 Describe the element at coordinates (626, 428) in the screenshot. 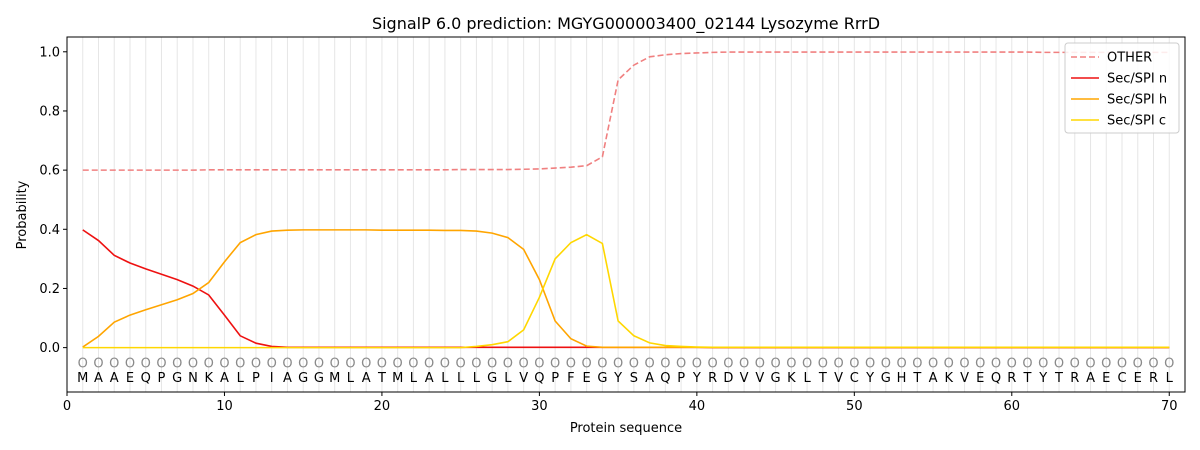

I see `x-axis-label: Protein sequence` at that location.